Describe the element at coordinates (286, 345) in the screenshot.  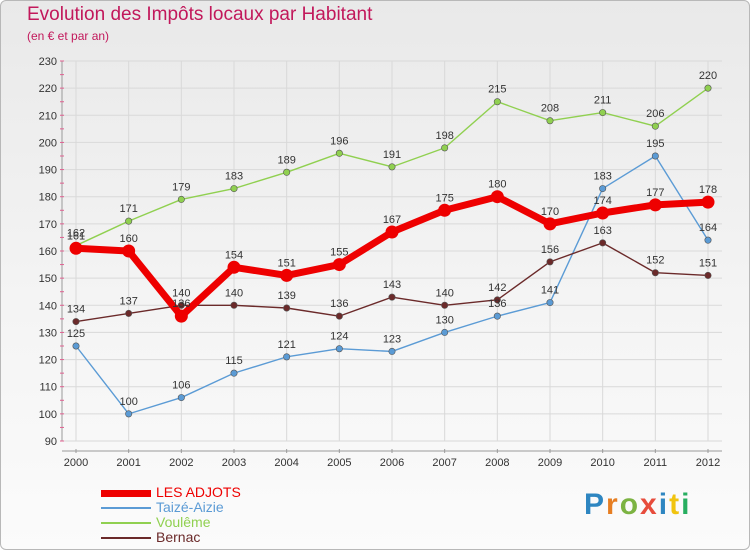
I see `data-label-taiz-aizie: 121` at that location.